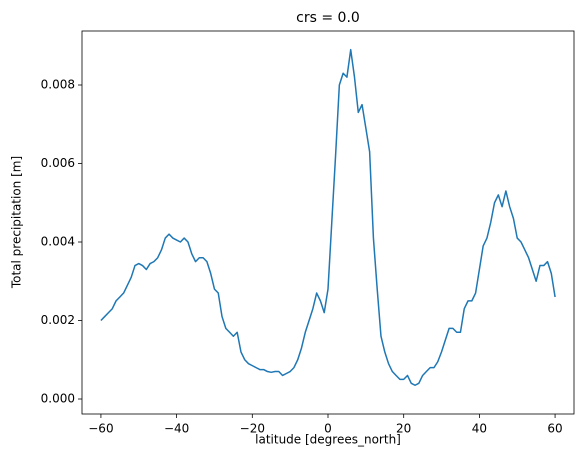 This screenshot has height=455, width=584. What do you see at coordinates (58, 85) in the screenshot?
I see `y-tick-label: 0.008` at bounding box center [58, 85].